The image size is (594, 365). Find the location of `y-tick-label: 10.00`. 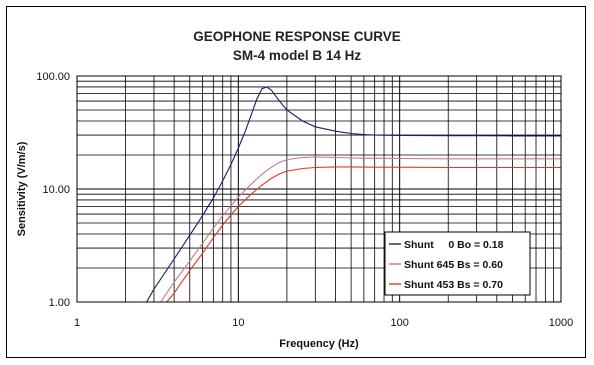

y-tick-label: 10.00 is located at coordinates (56, 190).